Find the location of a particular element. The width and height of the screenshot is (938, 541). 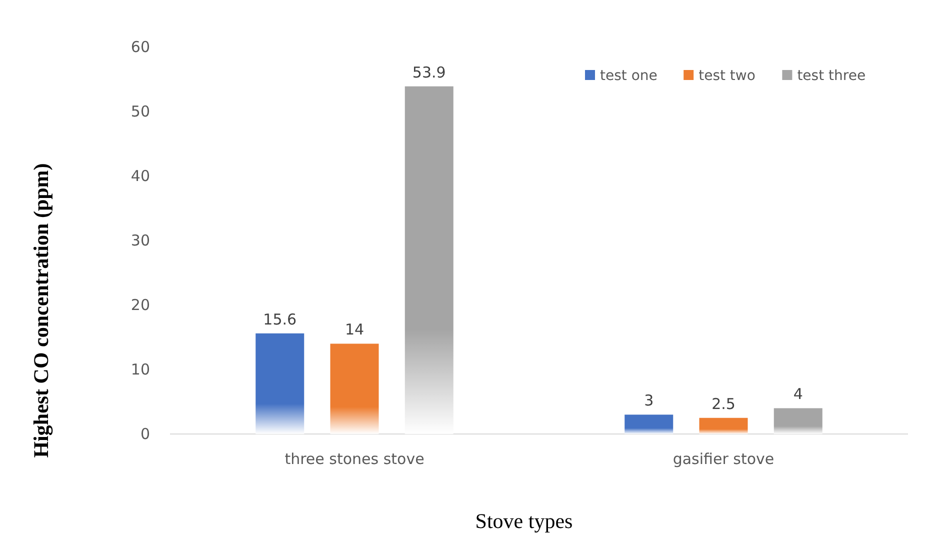

legend-label: test two is located at coordinates (727, 76).